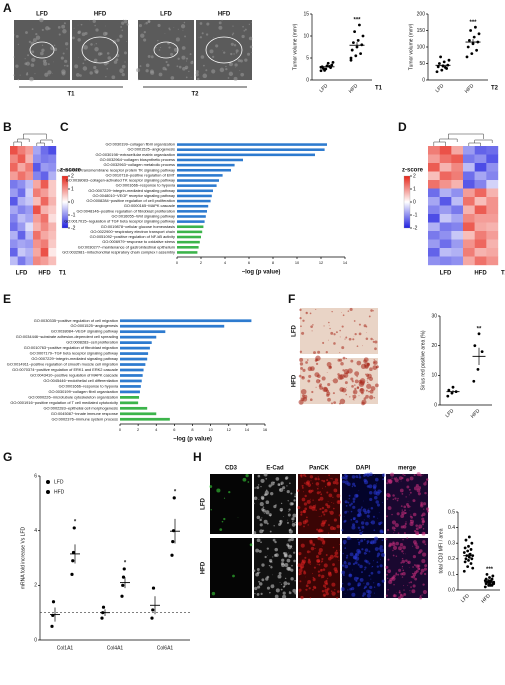 The image size is (505, 685). I want to click on y-tick-label: 200, so click(421, 14).